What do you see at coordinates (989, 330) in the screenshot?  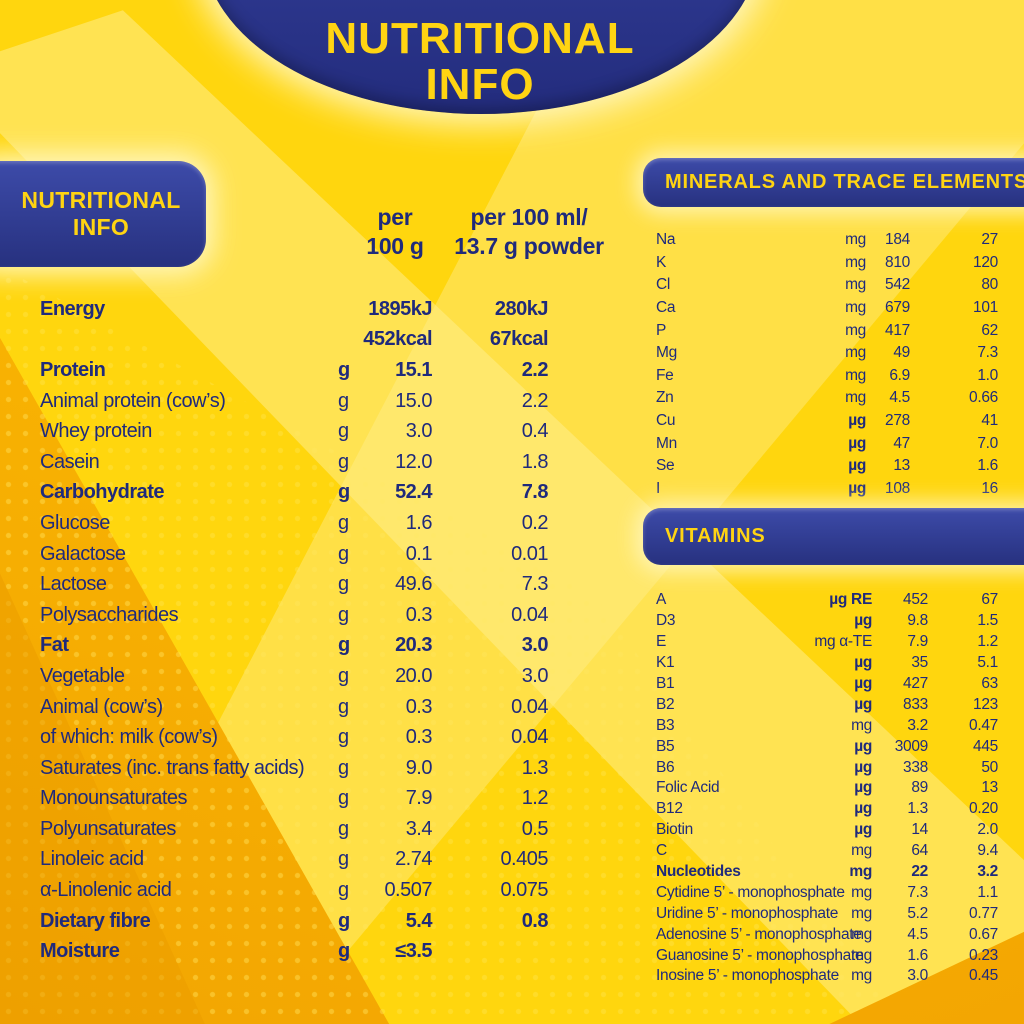 I see `row-value-per-100ml: 62` at bounding box center [989, 330].